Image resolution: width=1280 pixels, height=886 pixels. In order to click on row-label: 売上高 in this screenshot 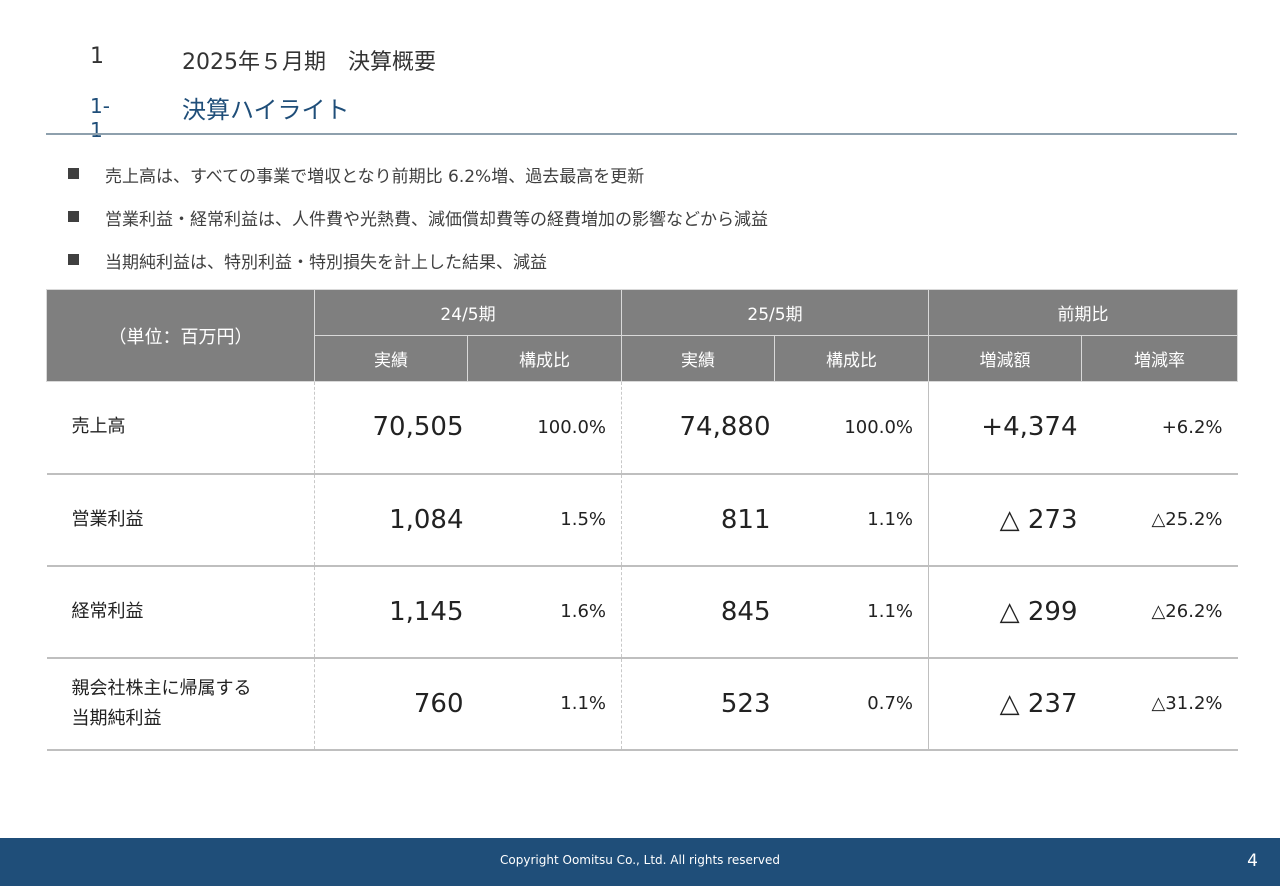, I will do `click(180, 428)`.